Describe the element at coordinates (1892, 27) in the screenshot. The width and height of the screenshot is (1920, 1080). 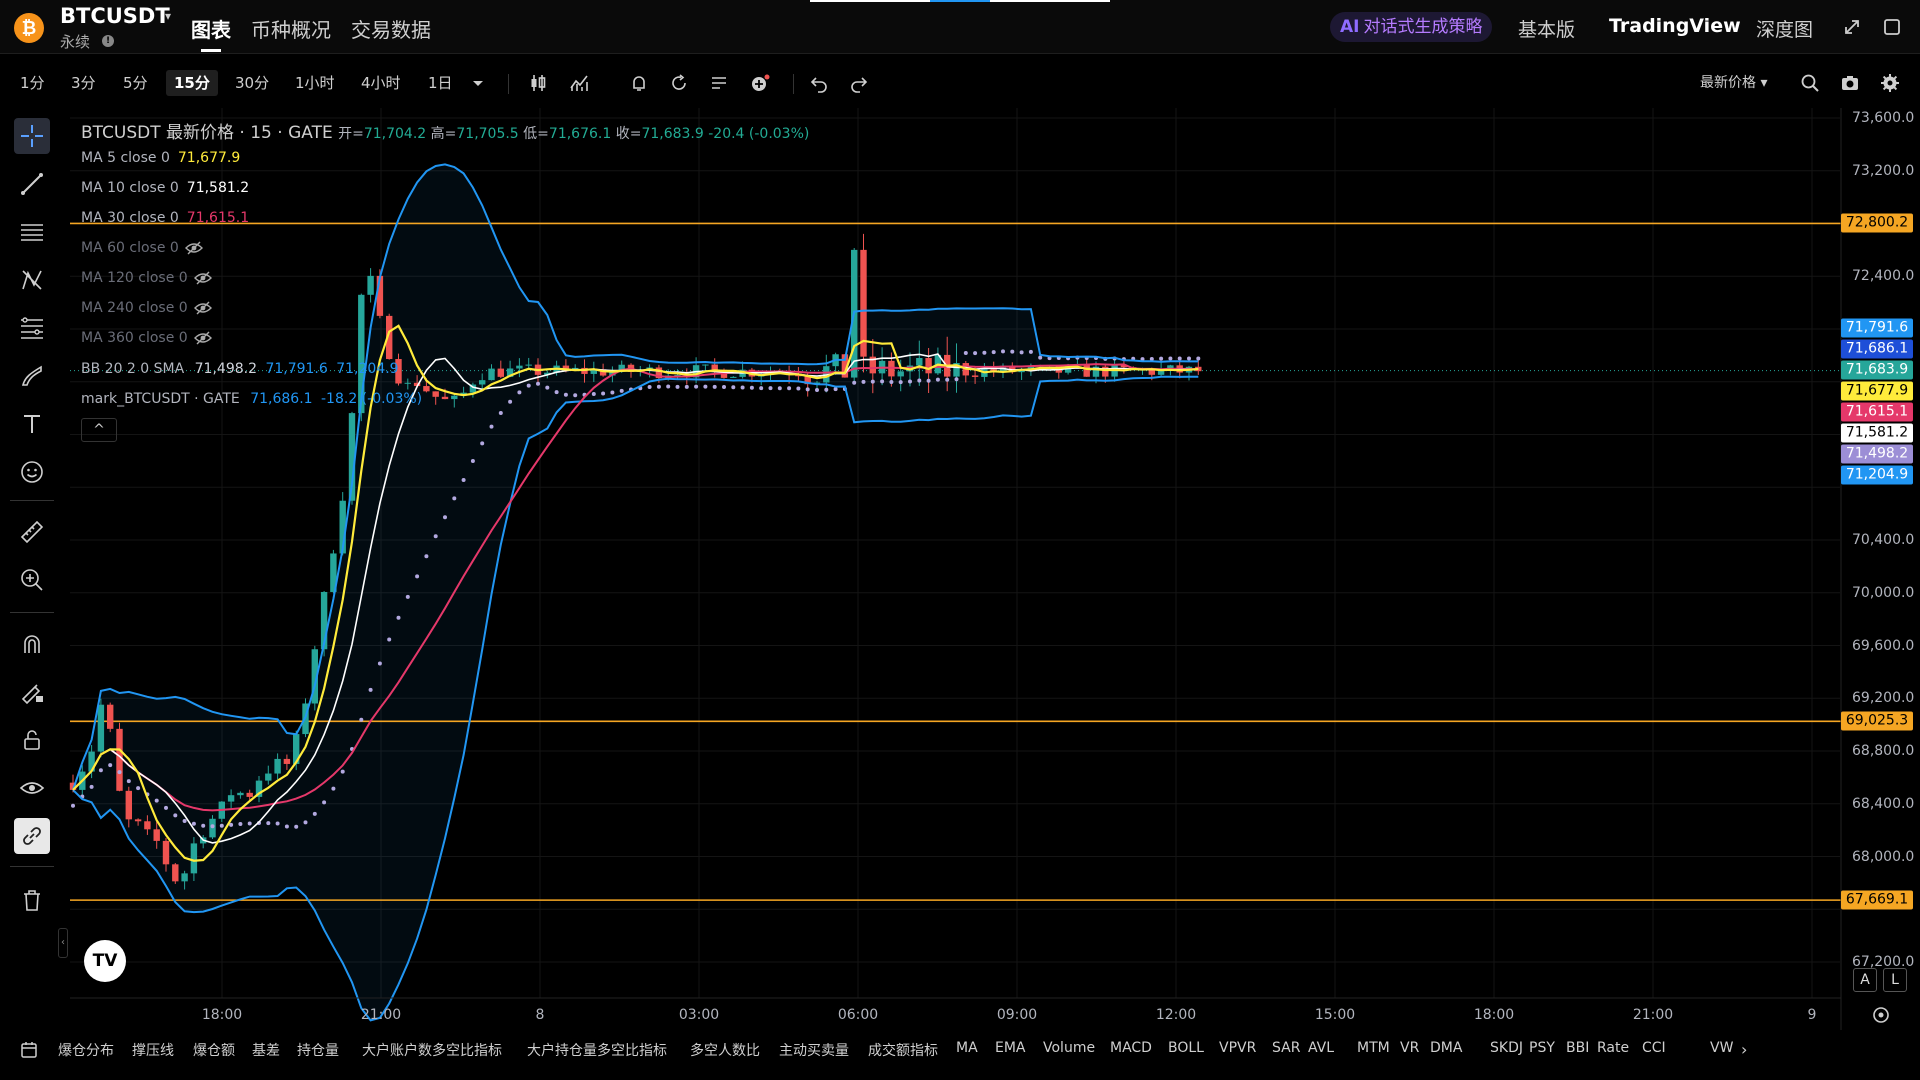
I see `fullscreen-icon` at that location.